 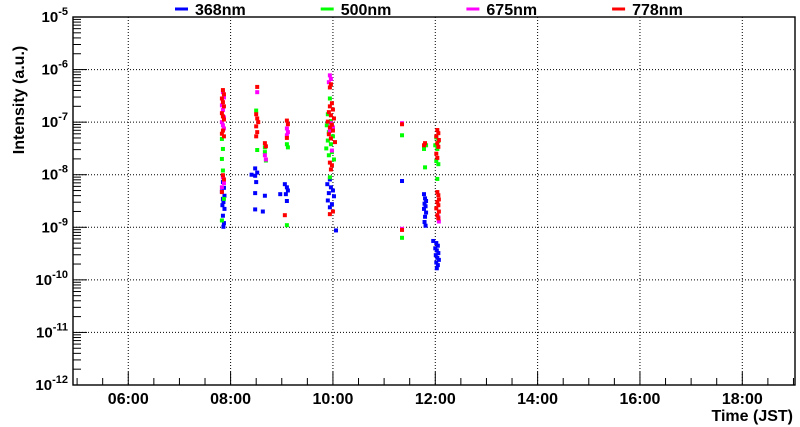 I want to click on x-tick-label: 18:00, so click(x=742, y=399).